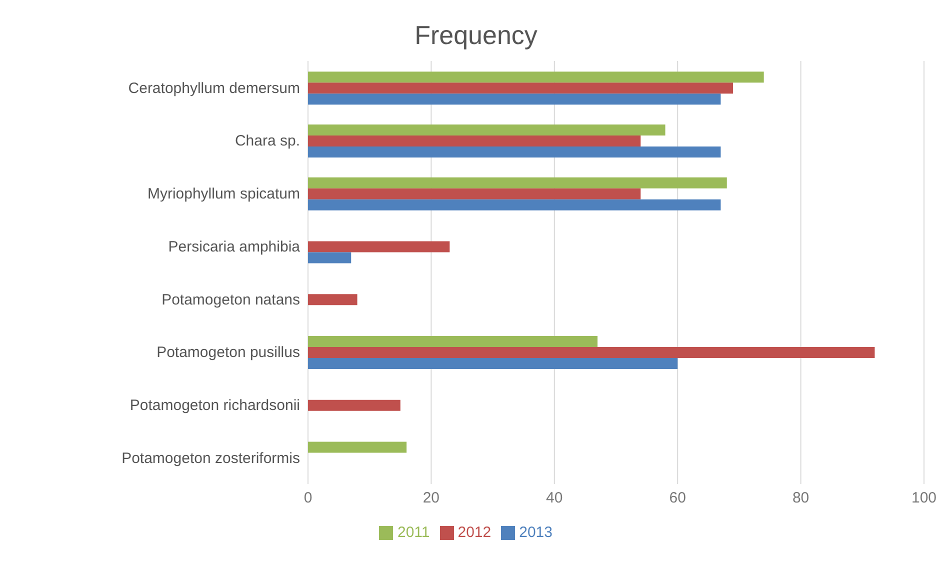  I want to click on y-tick-label: Potamogeton natans, so click(231, 299).